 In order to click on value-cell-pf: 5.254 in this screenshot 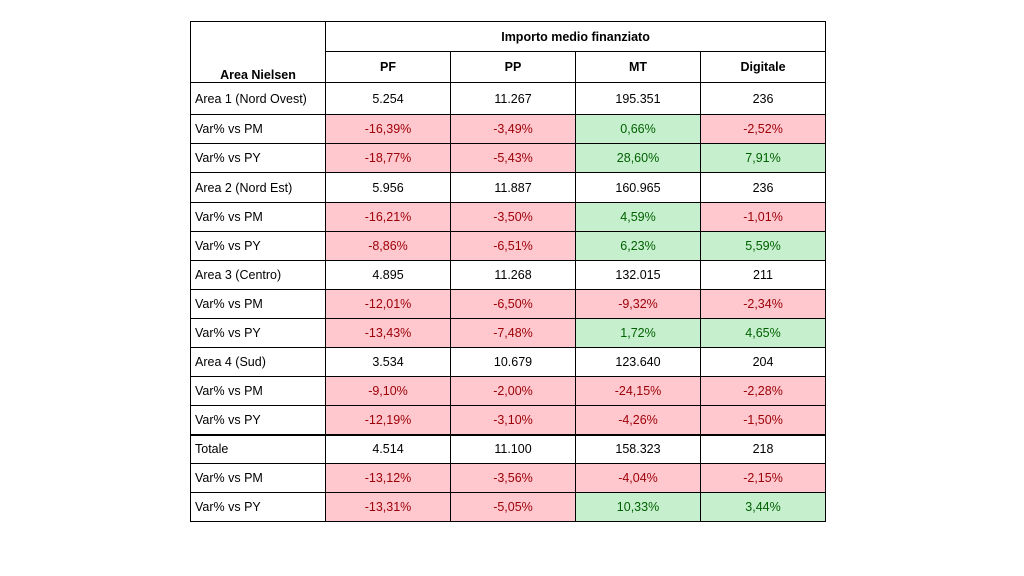, I will do `click(388, 98)`.